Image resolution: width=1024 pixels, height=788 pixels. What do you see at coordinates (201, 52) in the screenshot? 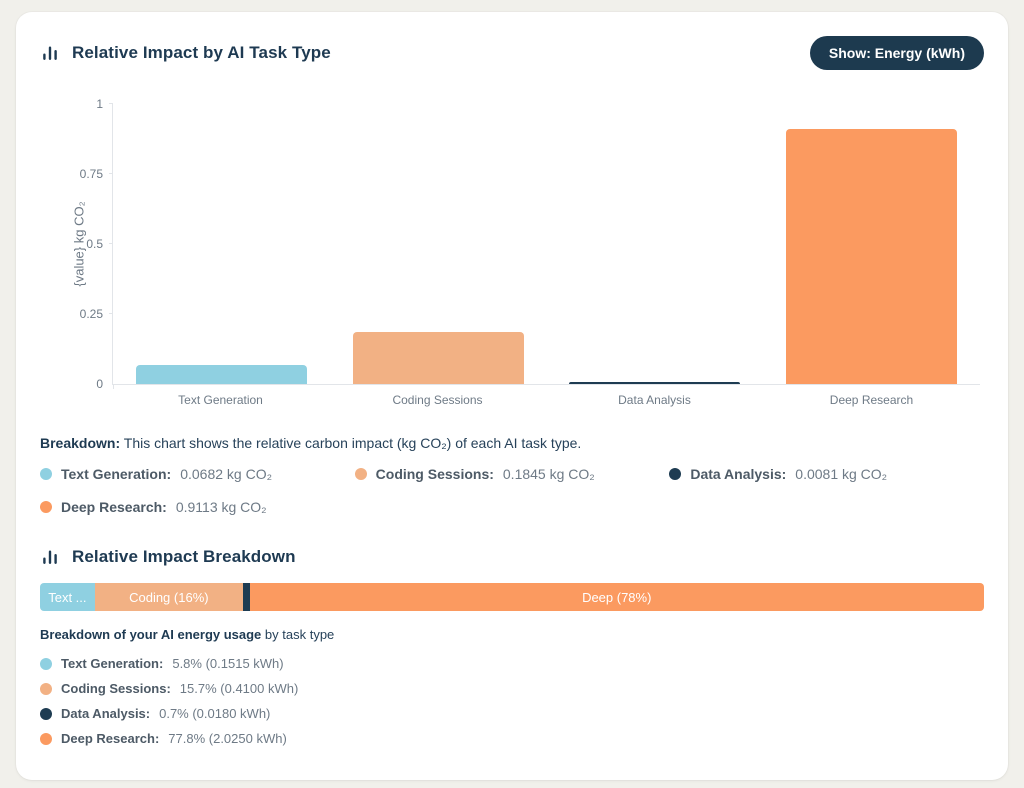
I see `section1-title: Relative Impact by AI Task Type` at bounding box center [201, 52].